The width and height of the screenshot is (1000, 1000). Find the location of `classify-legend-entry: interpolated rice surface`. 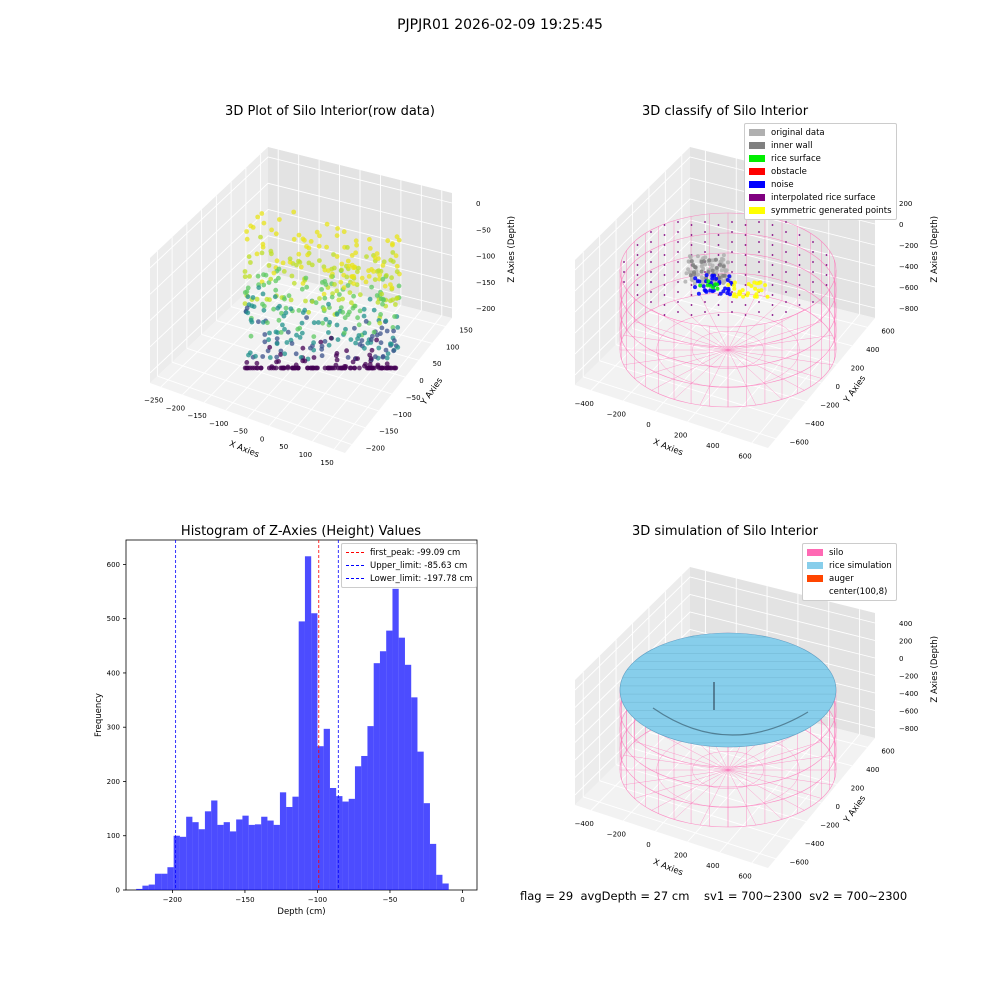

classify-legend-entry: interpolated rice surface is located at coordinates (820, 197).